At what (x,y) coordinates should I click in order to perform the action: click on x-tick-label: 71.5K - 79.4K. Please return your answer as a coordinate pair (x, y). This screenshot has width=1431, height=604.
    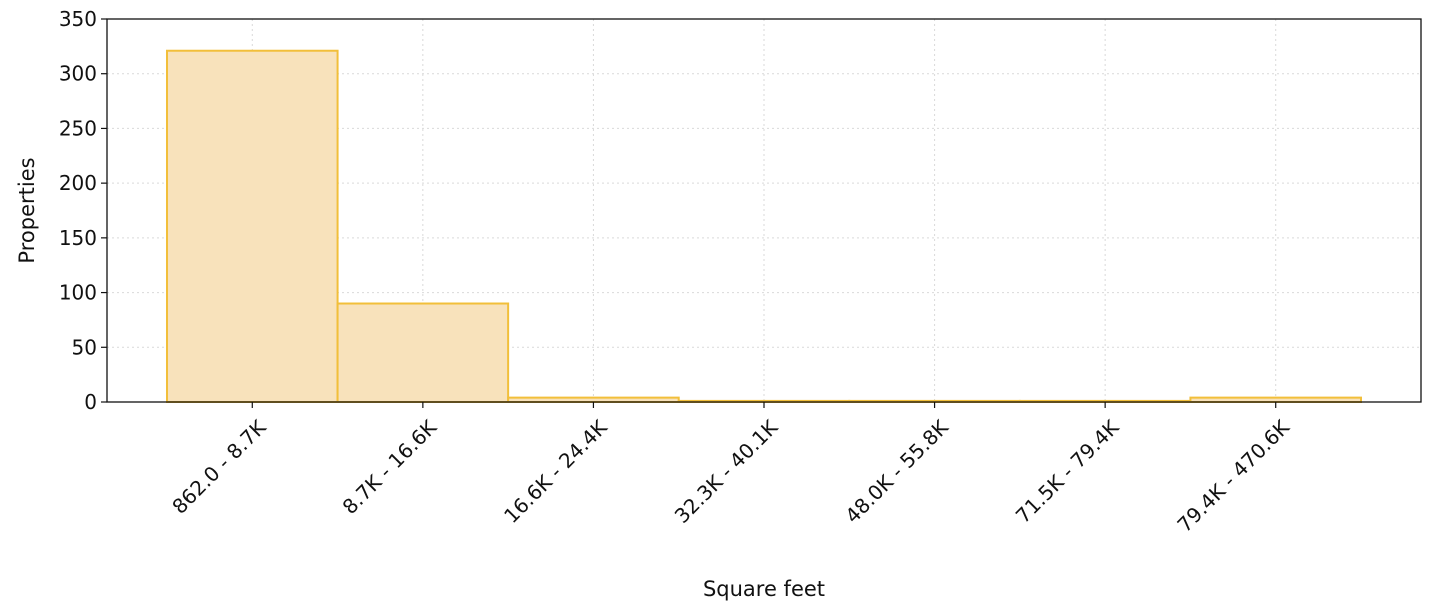
    Looking at the image, I should click on (1067, 471).